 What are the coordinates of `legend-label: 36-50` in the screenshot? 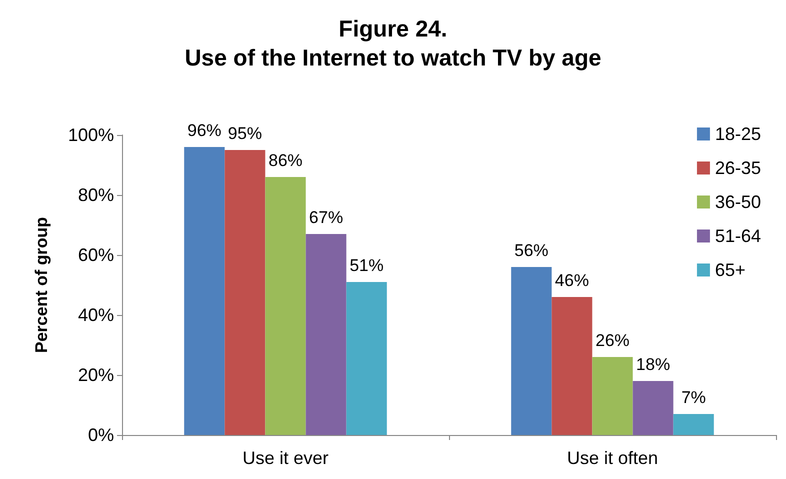 It's located at (738, 202).